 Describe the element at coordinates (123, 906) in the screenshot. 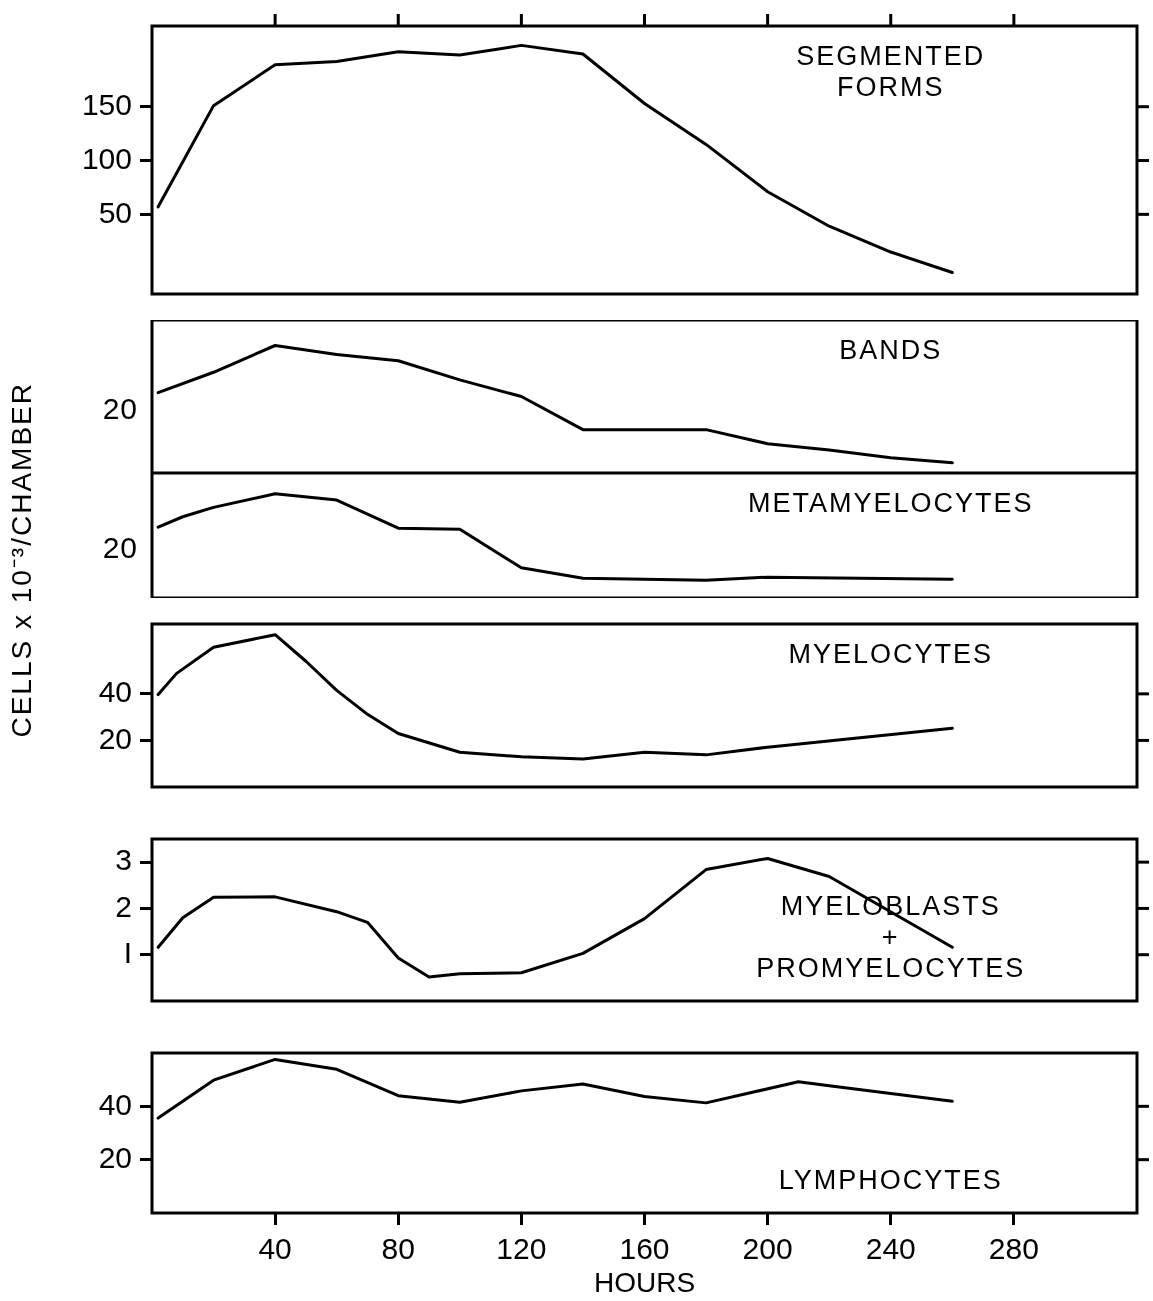

I see `y-tick-label: 2` at that location.